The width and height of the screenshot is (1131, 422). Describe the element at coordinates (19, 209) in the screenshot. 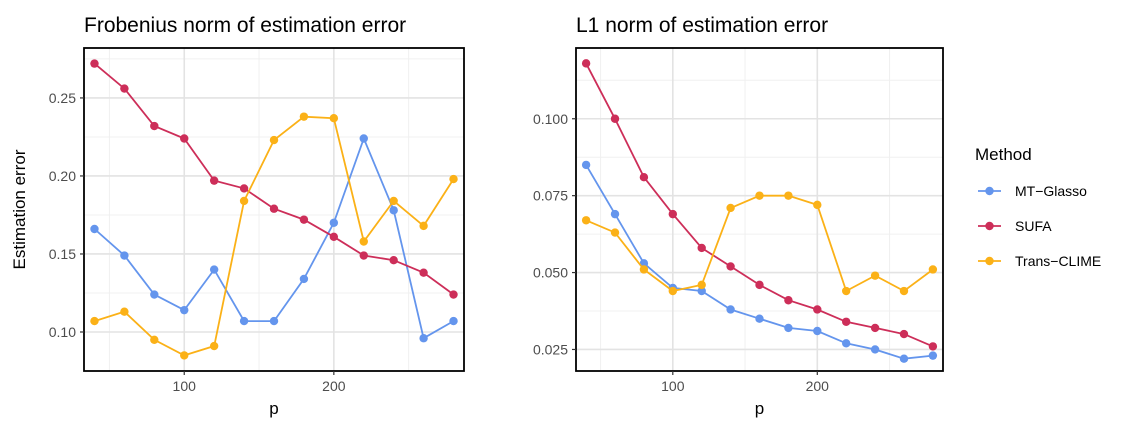

I see `y-axis-label: Estimation error` at that location.